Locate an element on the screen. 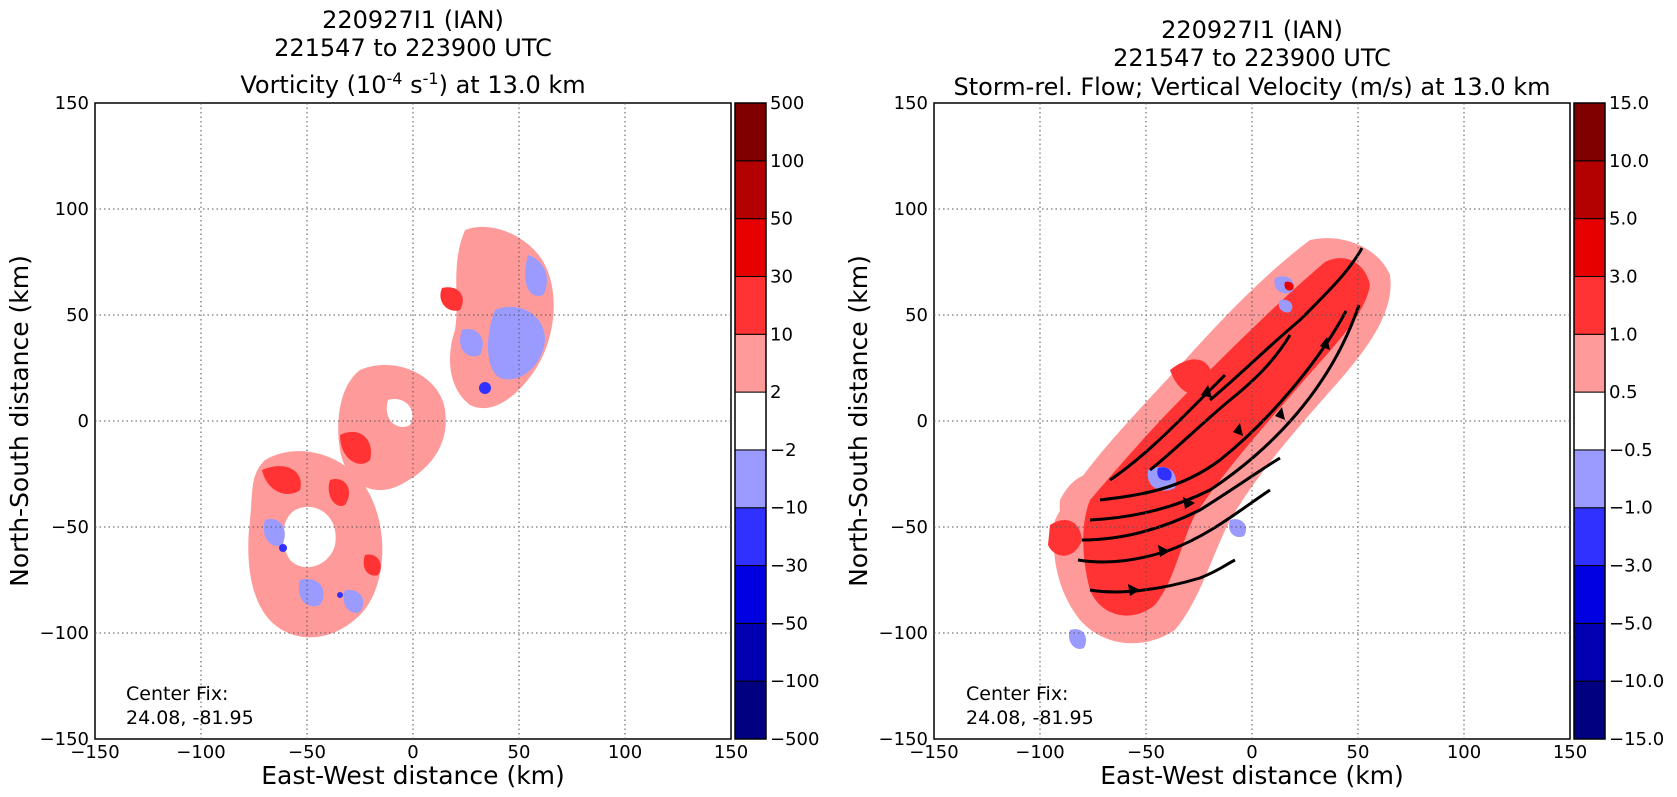 This screenshot has height=797, width=1677. colorbar-tick-label: −0.5 is located at coordinates (1631, 450).